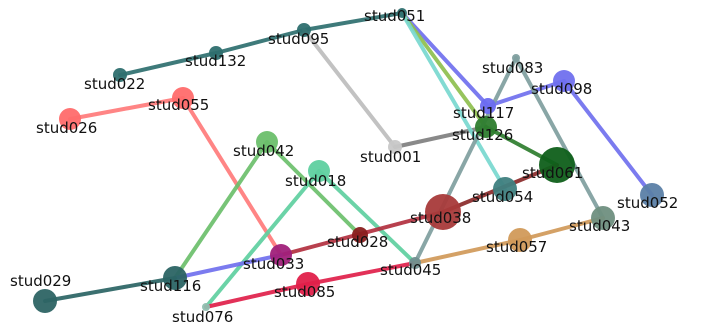  What do you see at coordinates (70, 119) in the screenshot?
I see `node-stud026` at bounding box center [70, 119].